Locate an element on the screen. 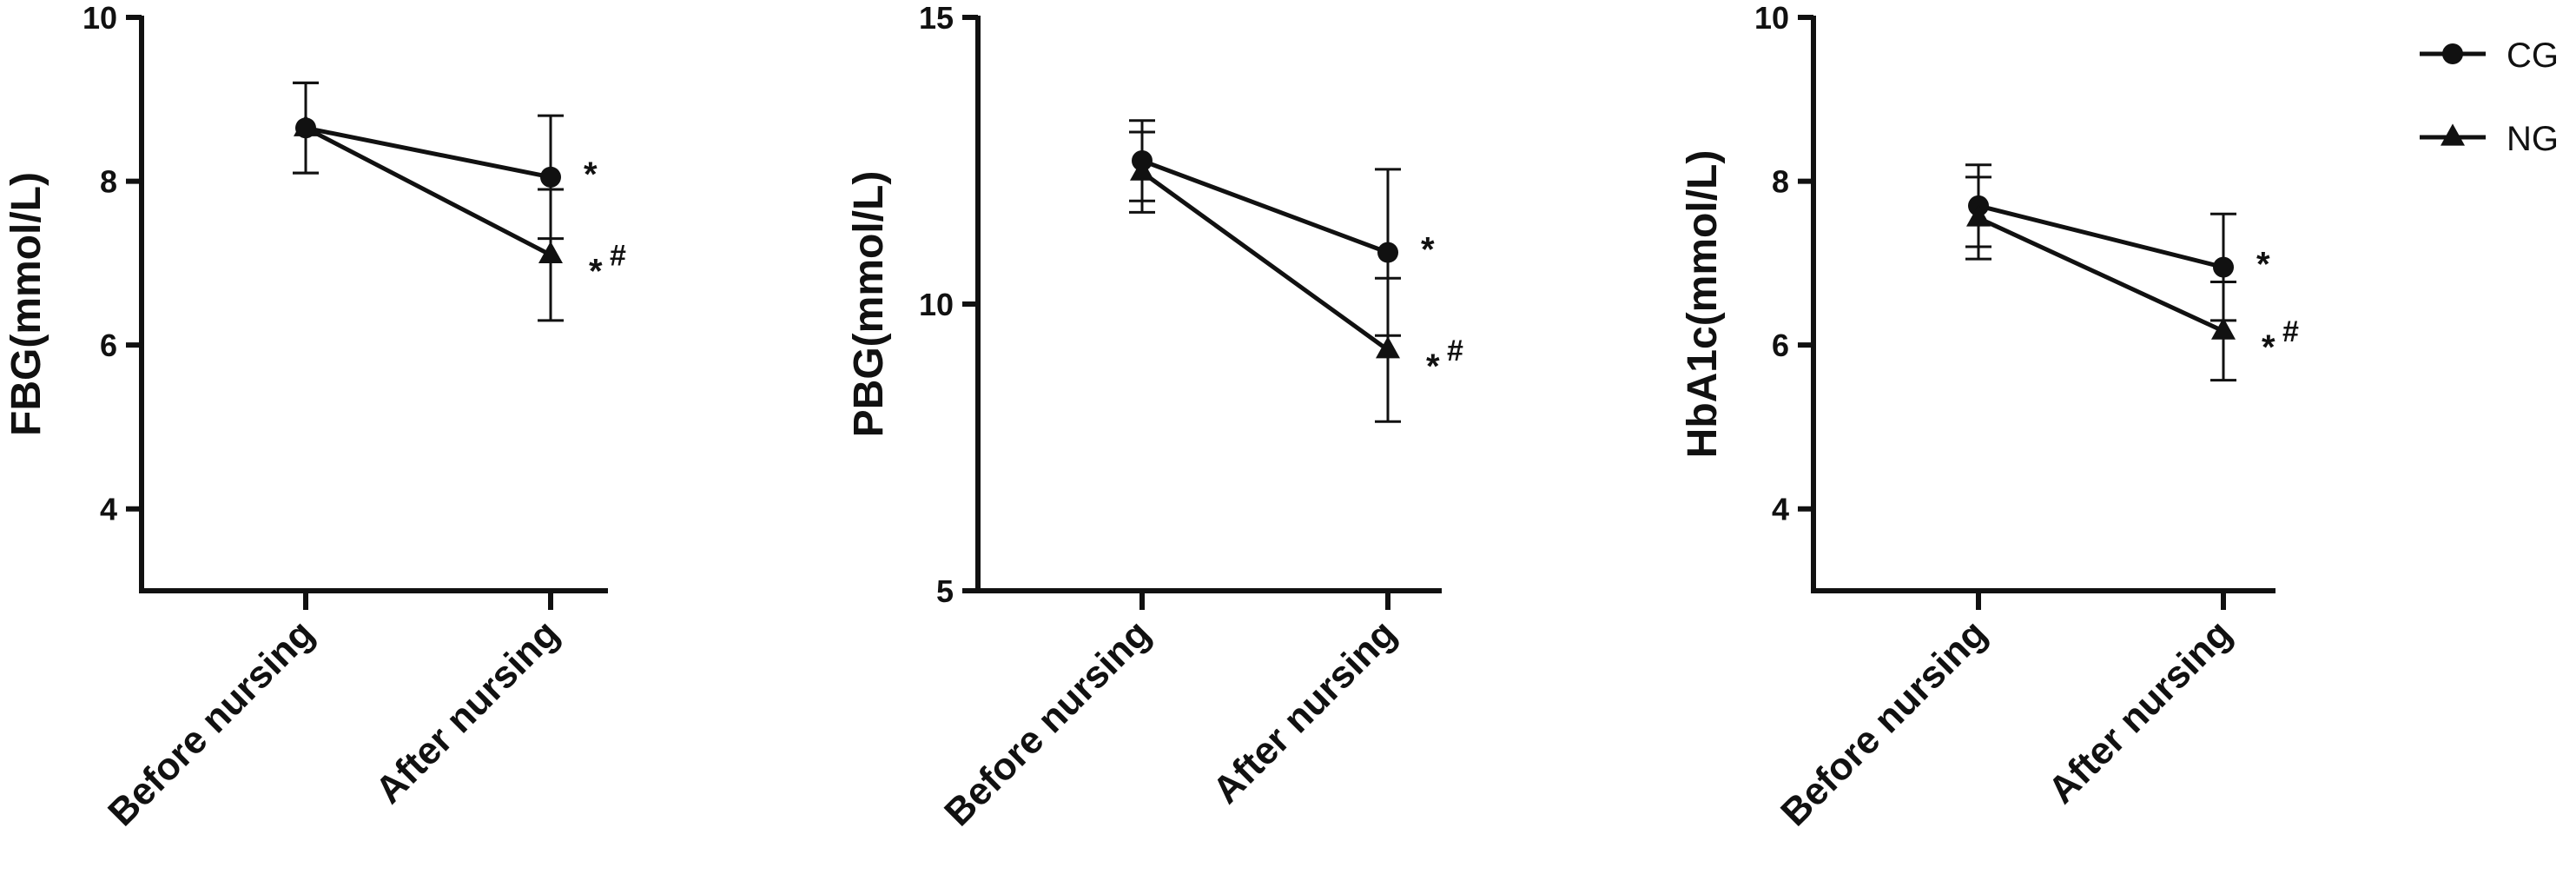 Image resolution: width=2576 pixels, height=874 pixels. legend: CG NG is located at coordinates (2490, 97).